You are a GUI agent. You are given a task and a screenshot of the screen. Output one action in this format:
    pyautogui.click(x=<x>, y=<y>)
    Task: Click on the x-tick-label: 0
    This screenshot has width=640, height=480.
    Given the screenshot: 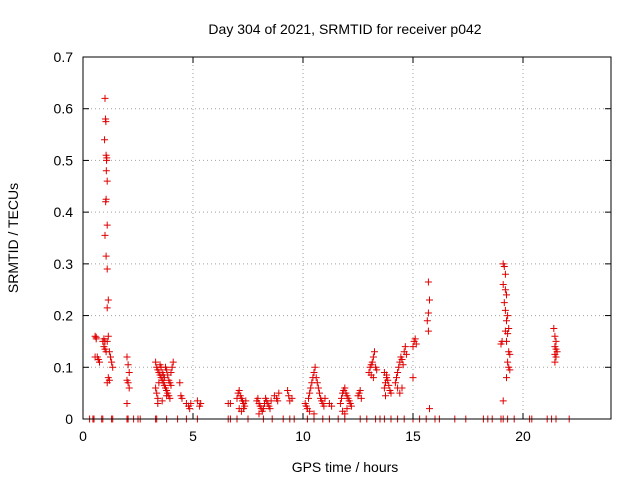 What is the action you would take?
    pyautogui.click(x=83, y=436)
    